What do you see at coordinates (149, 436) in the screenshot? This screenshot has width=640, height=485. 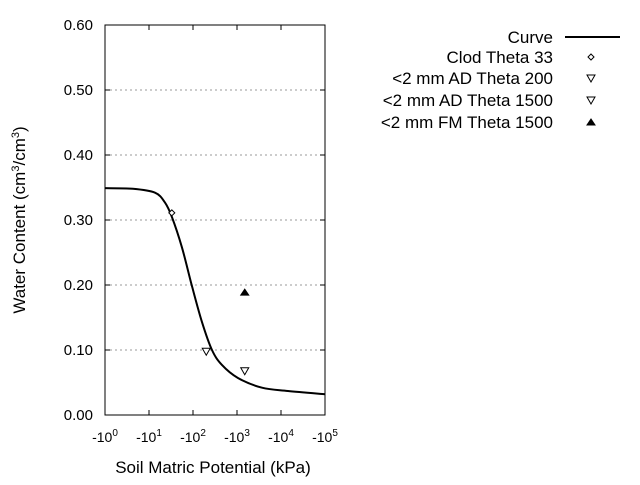 I see `x-tick-label: -101` at bounding box center [149, 436].